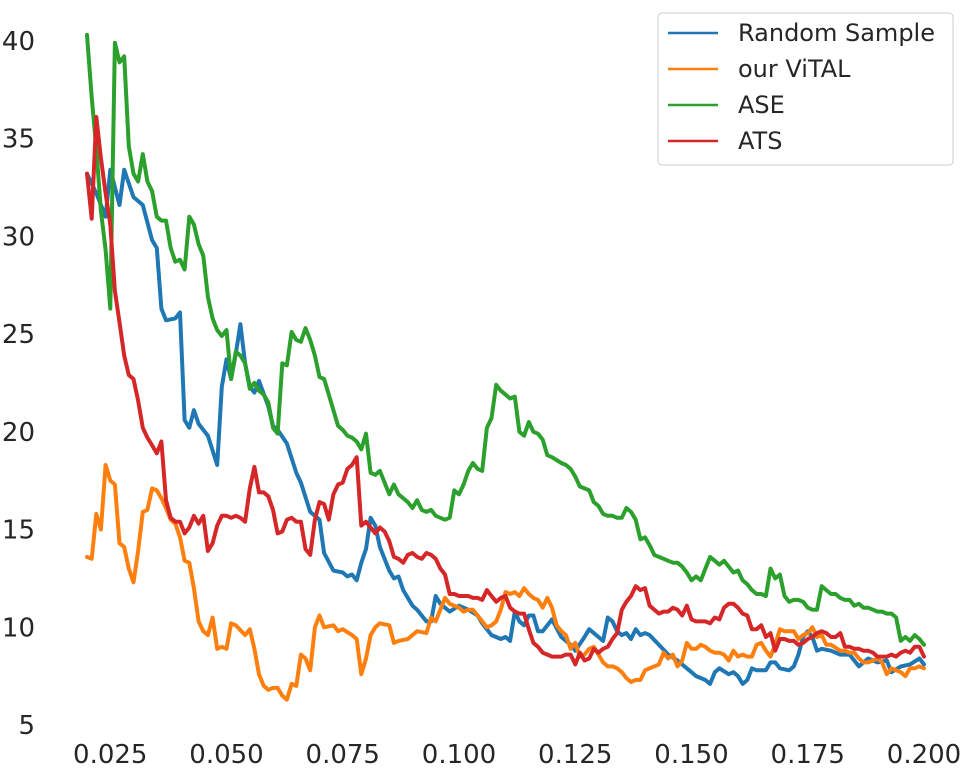 This screenshot has width=965, height=774. What do you see at coordinates (459, 755) in the screenshot?
I see `x-tick-label: 0.100` at bounding box center [459, 755].